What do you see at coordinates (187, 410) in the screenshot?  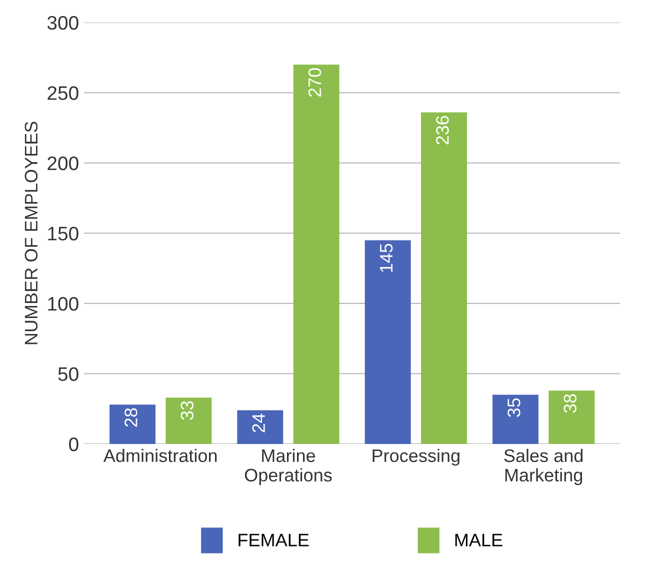 I see `data-label: 33` at bounding box center [187, 410].